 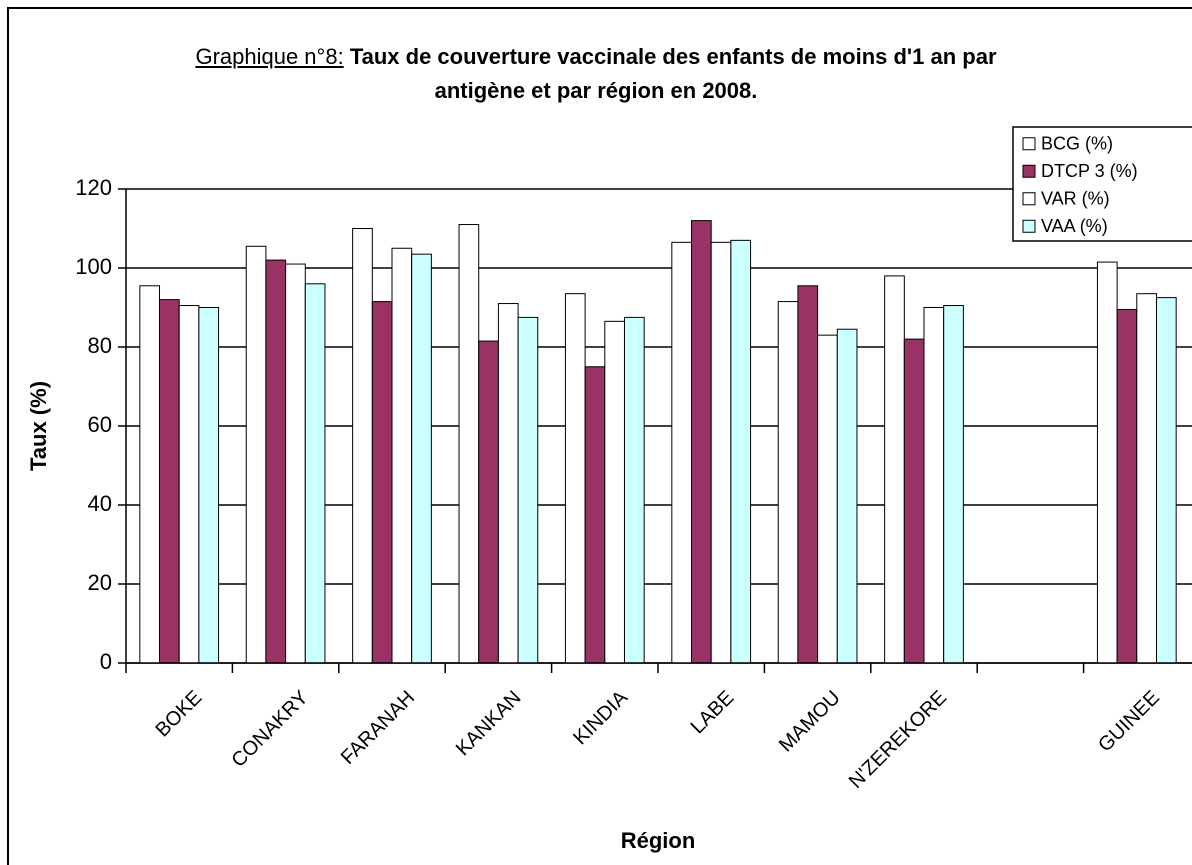 What do you see at coordinates (100, 345) in the screenshot?
I see `y-tick-label: 80` at bounding box center [100, 345].